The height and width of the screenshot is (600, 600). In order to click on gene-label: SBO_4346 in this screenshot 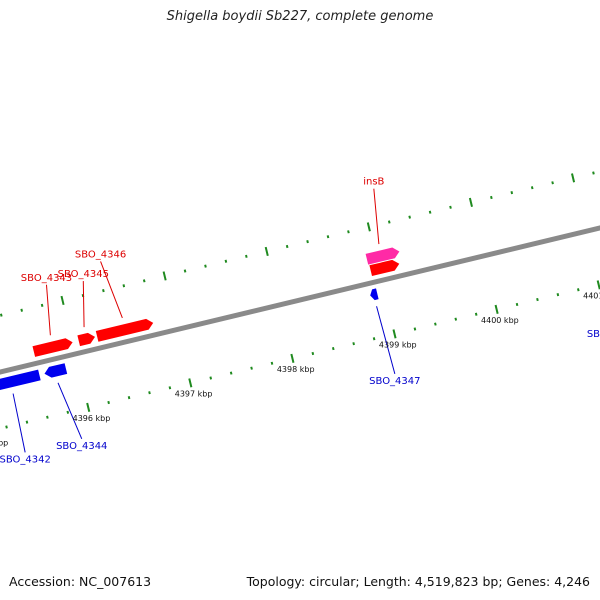, I will do `click(100, 254)`.